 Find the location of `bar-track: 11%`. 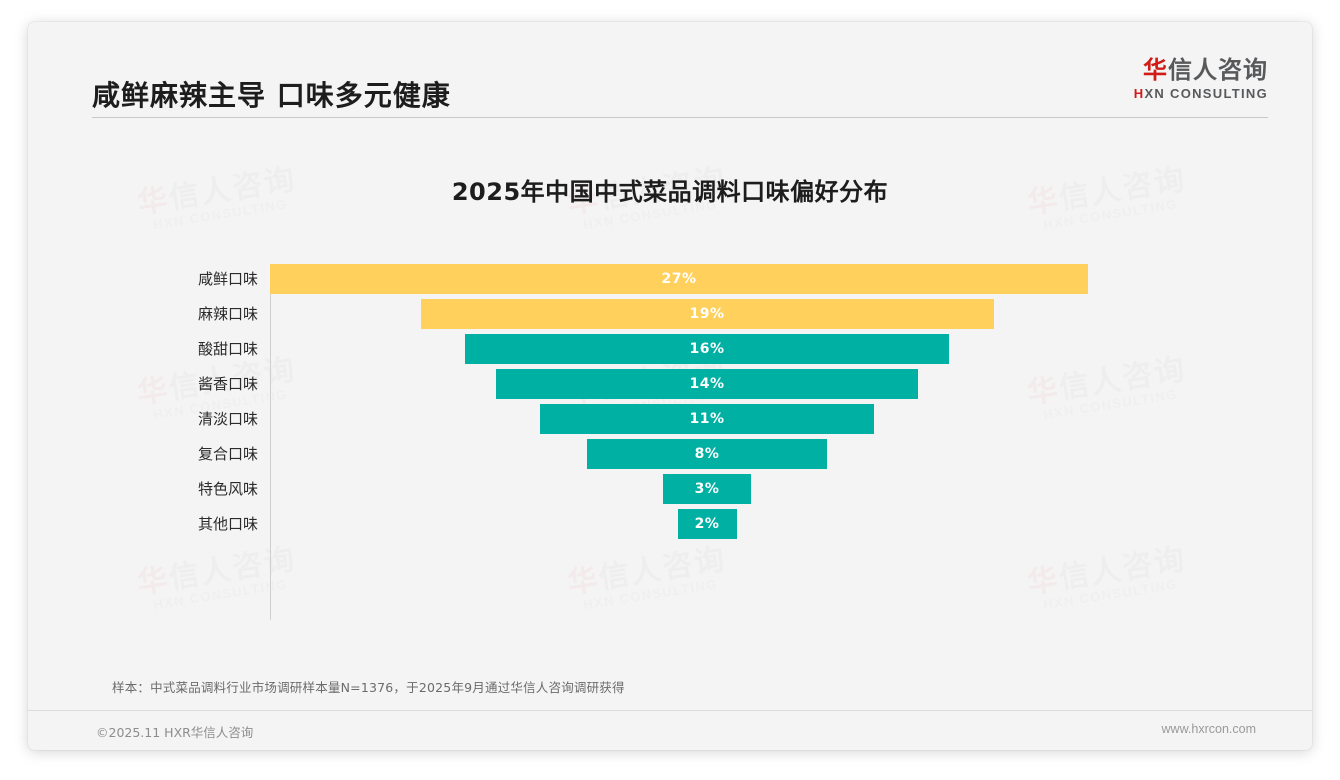

bar-track: 11% is located at coordinates (791, 419).